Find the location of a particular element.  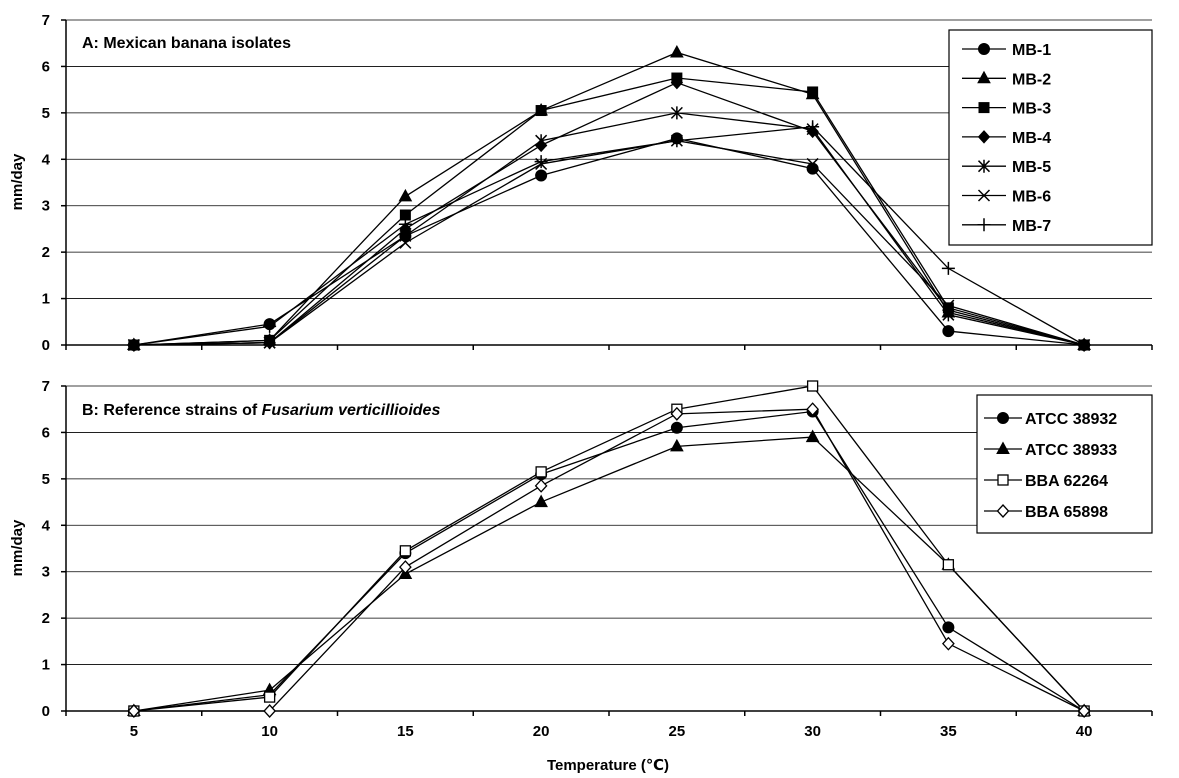

x-tick-label: 30 is located at coordinates (812, 731).